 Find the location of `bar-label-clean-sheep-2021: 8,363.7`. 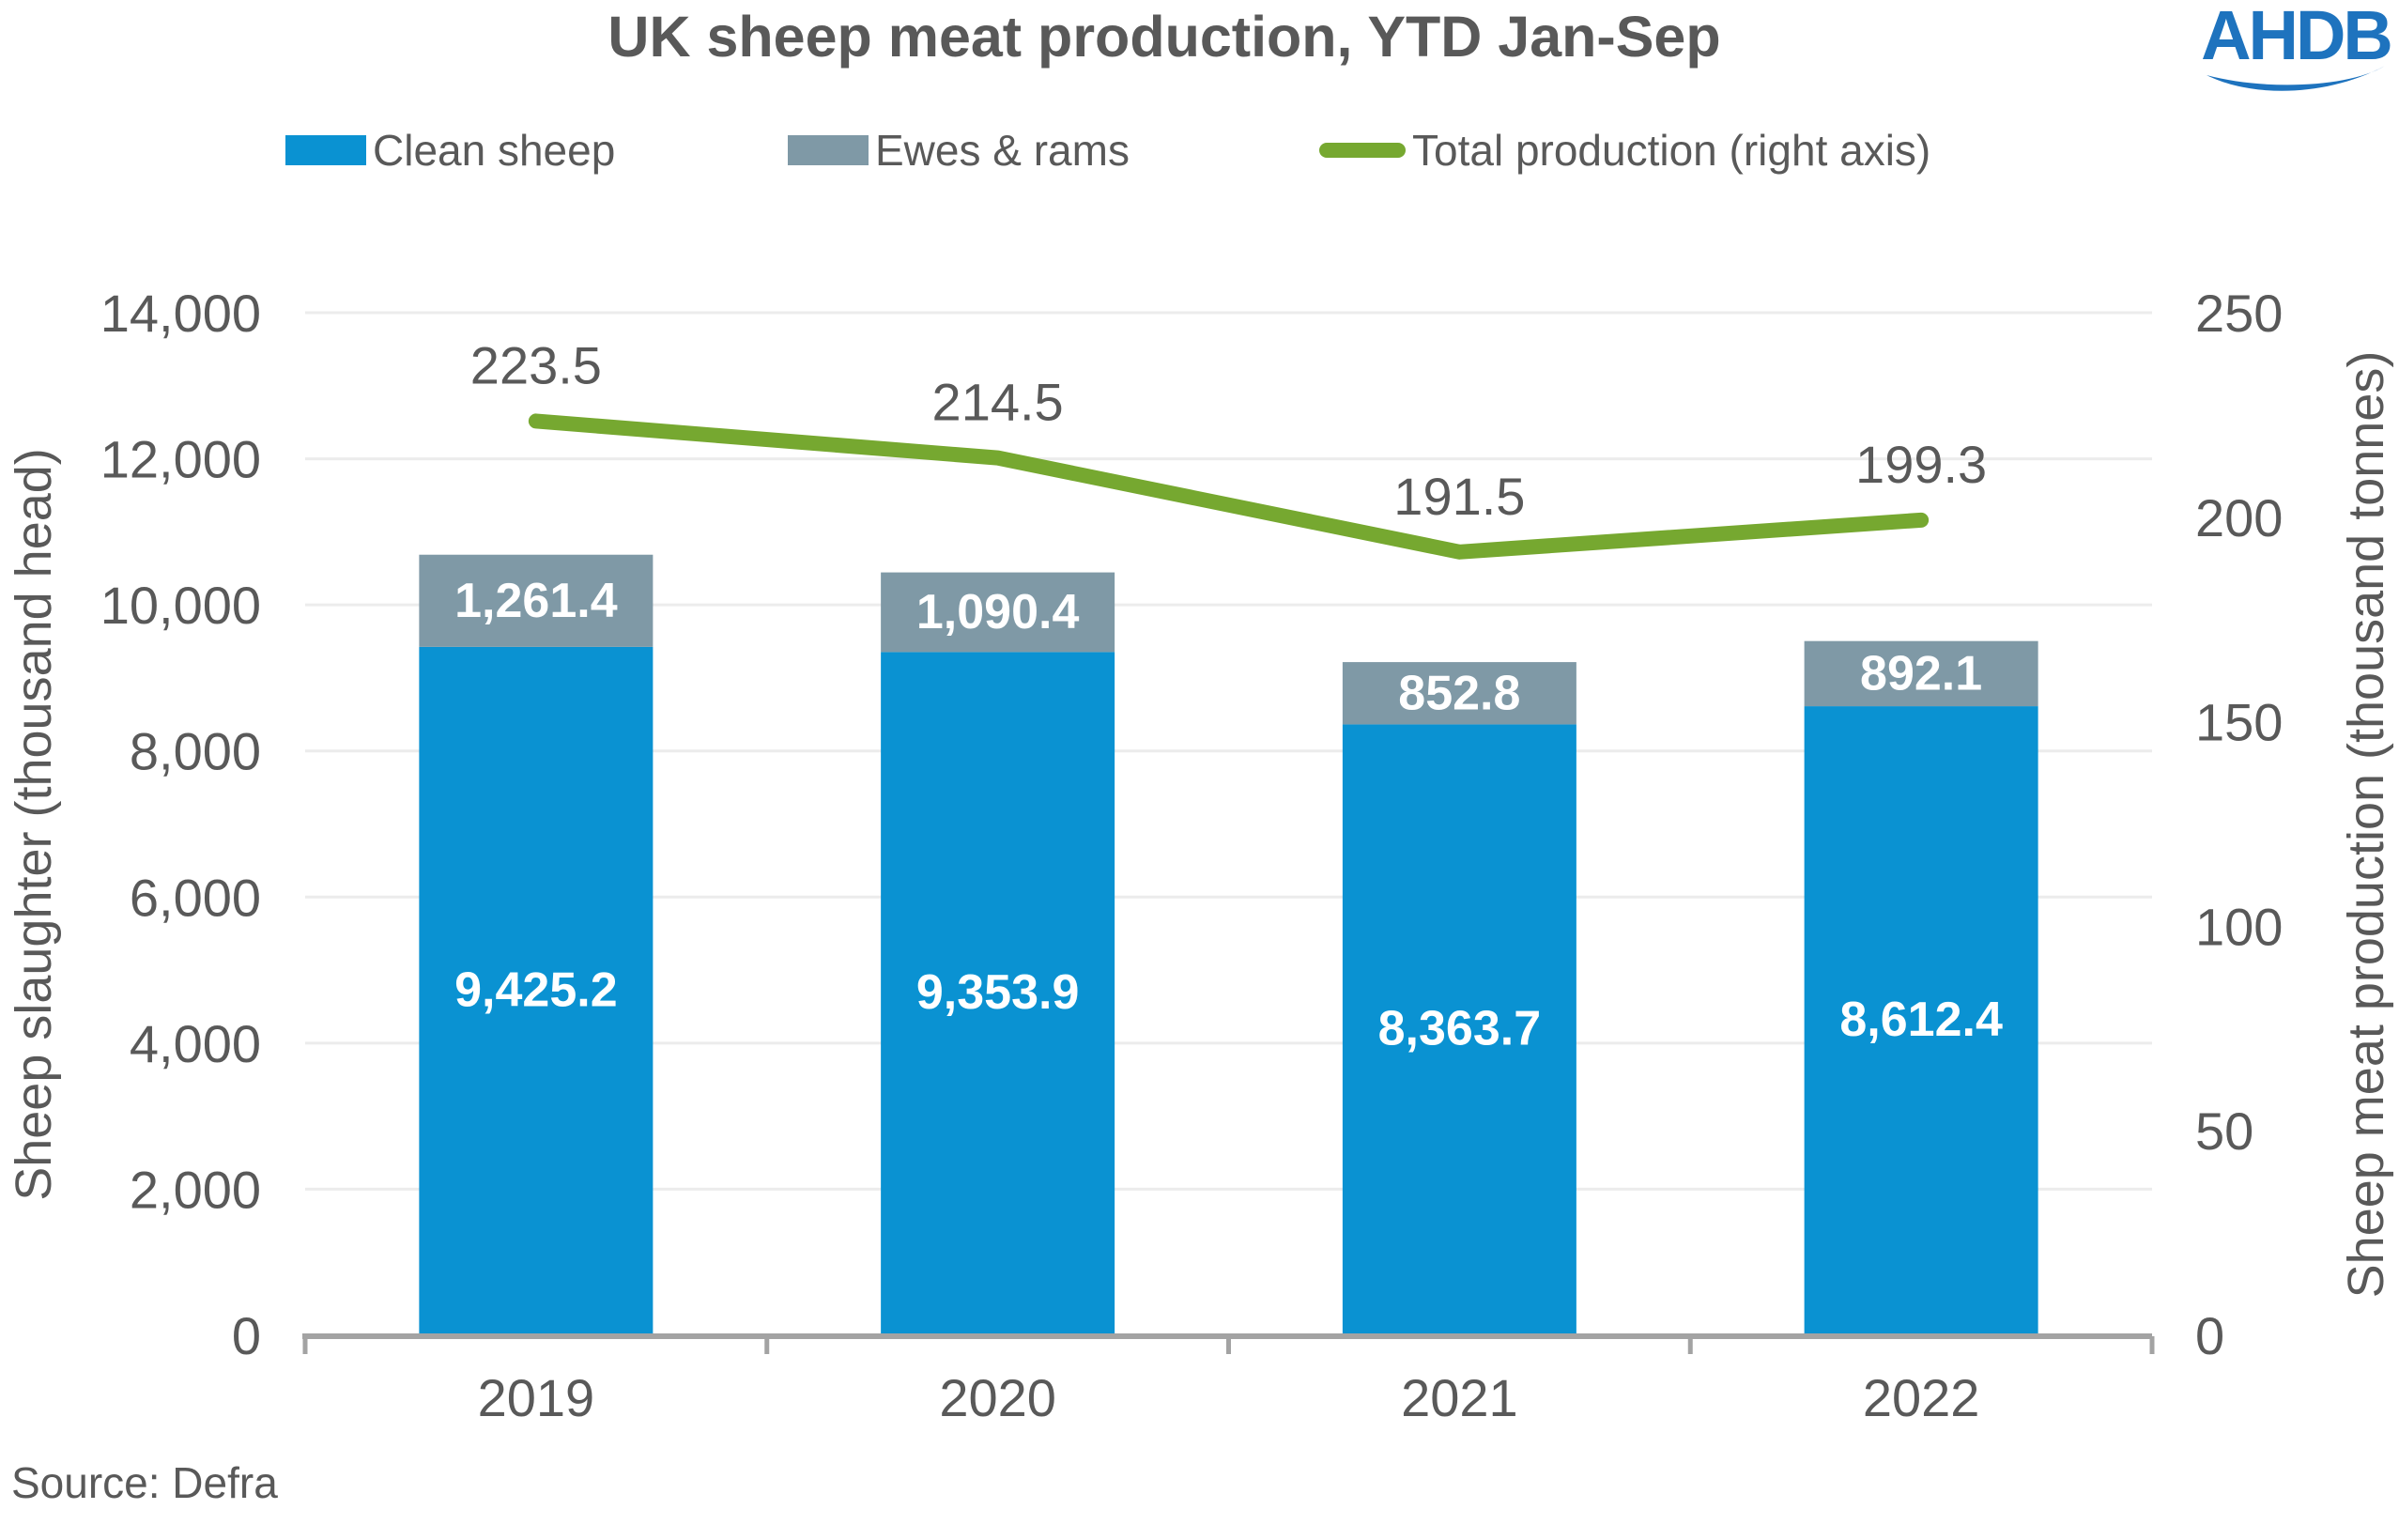

bar-label-clean-sheep-2021: 8,363.7 is located at coordinates (1460, 1029).